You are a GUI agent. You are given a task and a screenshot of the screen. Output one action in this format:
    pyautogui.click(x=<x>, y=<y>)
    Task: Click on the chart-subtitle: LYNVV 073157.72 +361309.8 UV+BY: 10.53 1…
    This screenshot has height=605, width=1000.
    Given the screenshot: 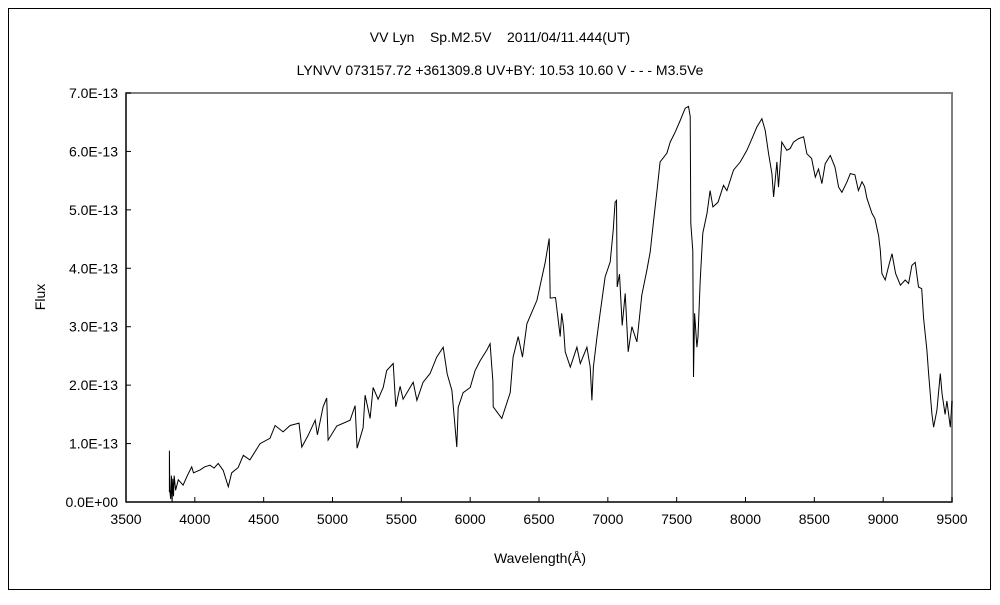 What is the action you would take?
    pyautogui.click(x=500, y=70)
    